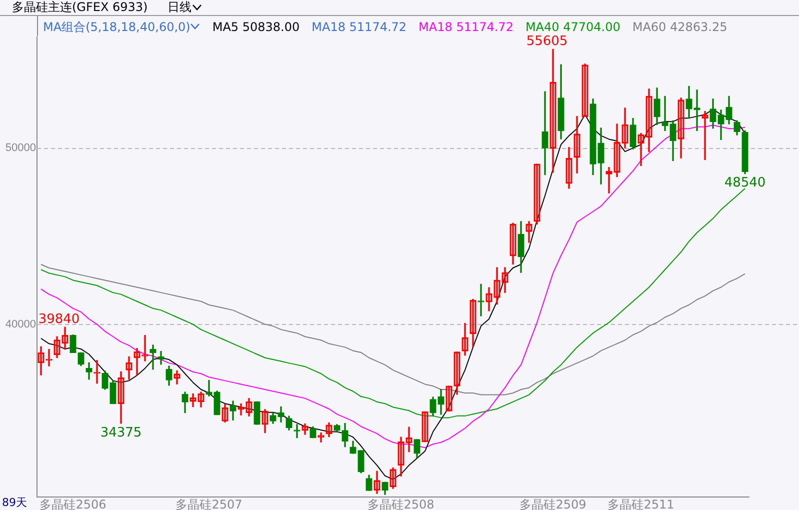  What do you see at coordinates (73, 503) in the screenshot?
I see `x-tick-label: 多晶硅2506` at bounding box center [73, 503].